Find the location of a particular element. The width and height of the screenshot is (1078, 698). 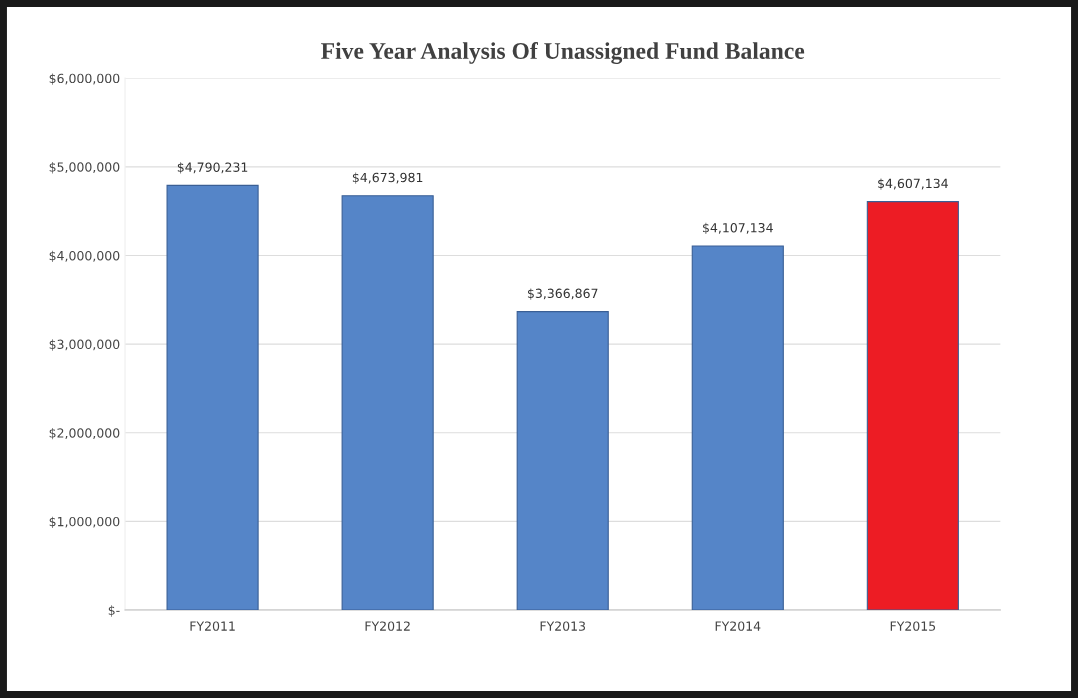

chart-title: Five Year Analysis Of Unassigned Fund Balance is located at coordinates (563, 53).